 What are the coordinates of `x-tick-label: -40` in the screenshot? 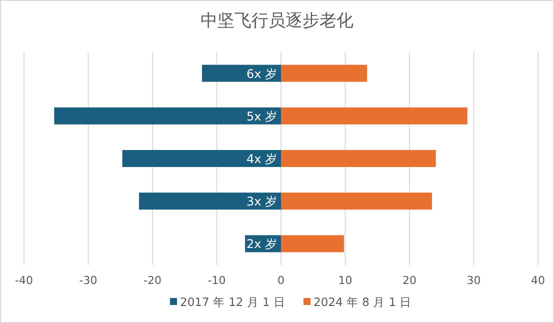 It's located at (24, 280).